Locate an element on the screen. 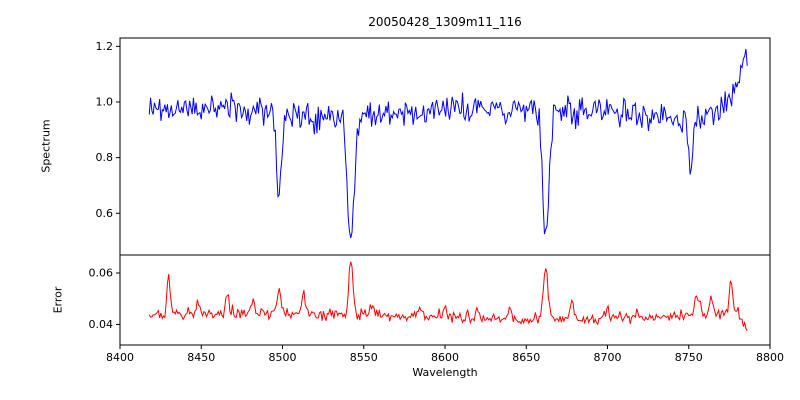 The width and height of the screenshot is (800, 400). error-y-tick-label: 0.04 is located at coordinates (101, 324).